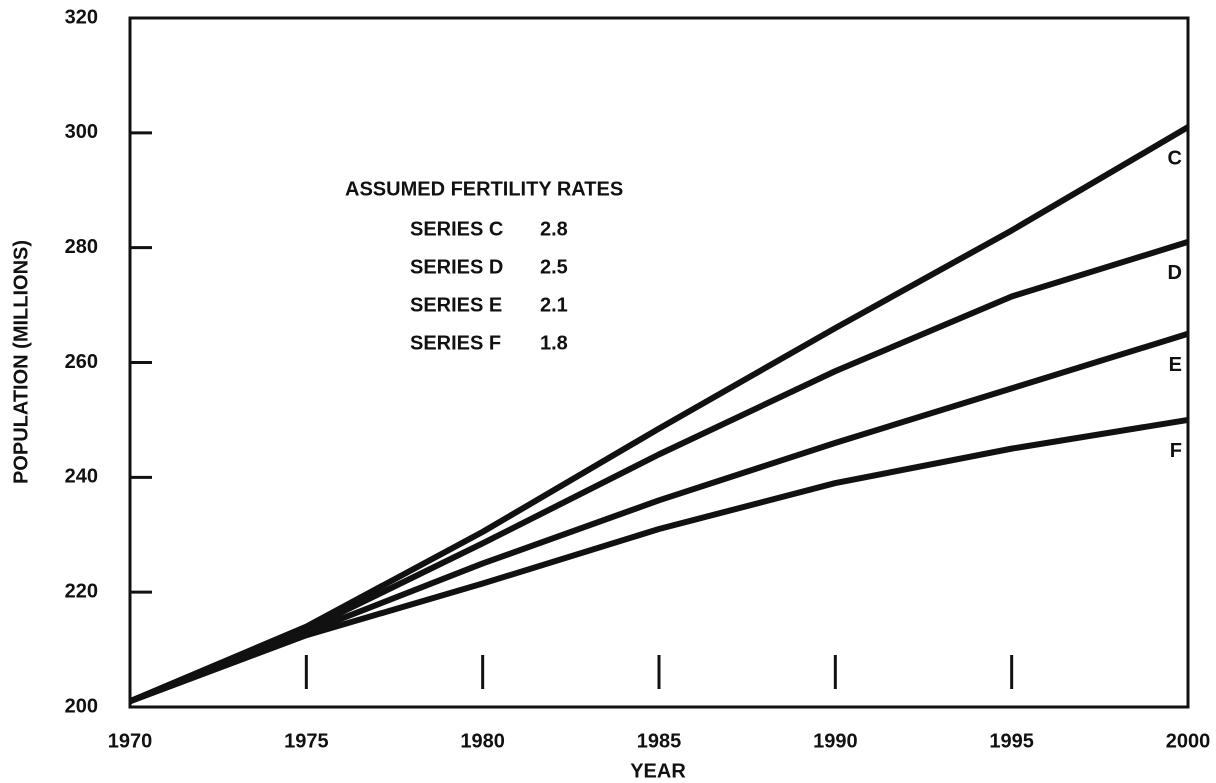  I want to click on y-tick-label: 300, so click(81, 132).